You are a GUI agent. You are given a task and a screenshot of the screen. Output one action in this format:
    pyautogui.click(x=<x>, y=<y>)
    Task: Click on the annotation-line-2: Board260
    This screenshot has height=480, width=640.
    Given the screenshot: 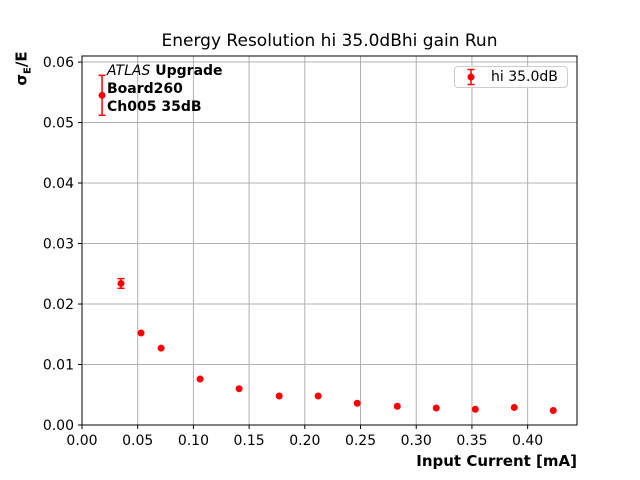 What is the action you would take?
    pyautogui.click(x=145, y=89)
    